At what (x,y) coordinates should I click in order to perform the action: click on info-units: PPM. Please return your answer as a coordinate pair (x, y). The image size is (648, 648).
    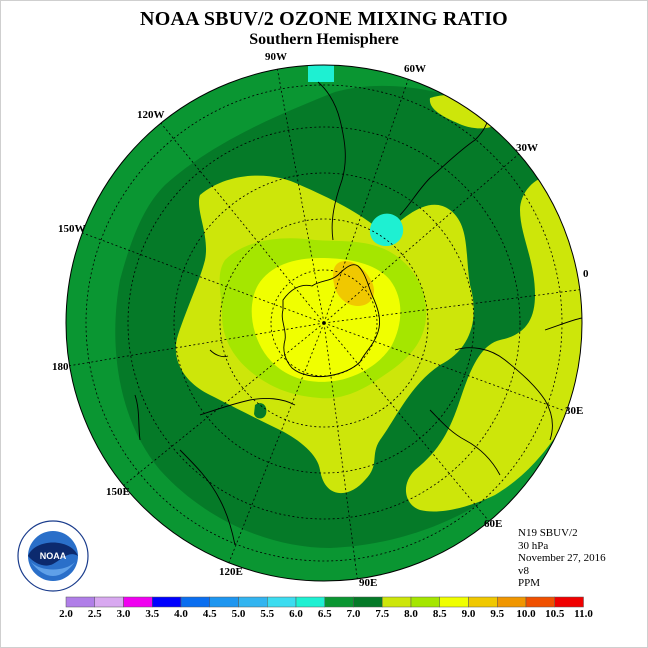
    Looking at the image, I should click on (529, 583).